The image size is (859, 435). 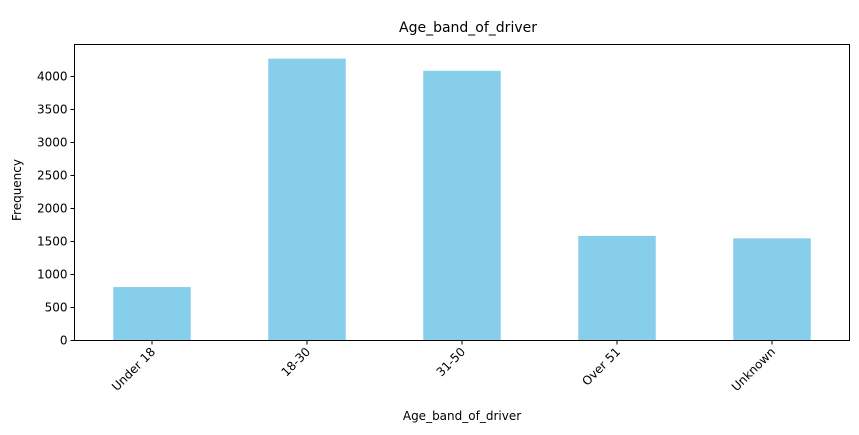 I want to click on y-tick-label: 2000, so click(x=52, y=209).